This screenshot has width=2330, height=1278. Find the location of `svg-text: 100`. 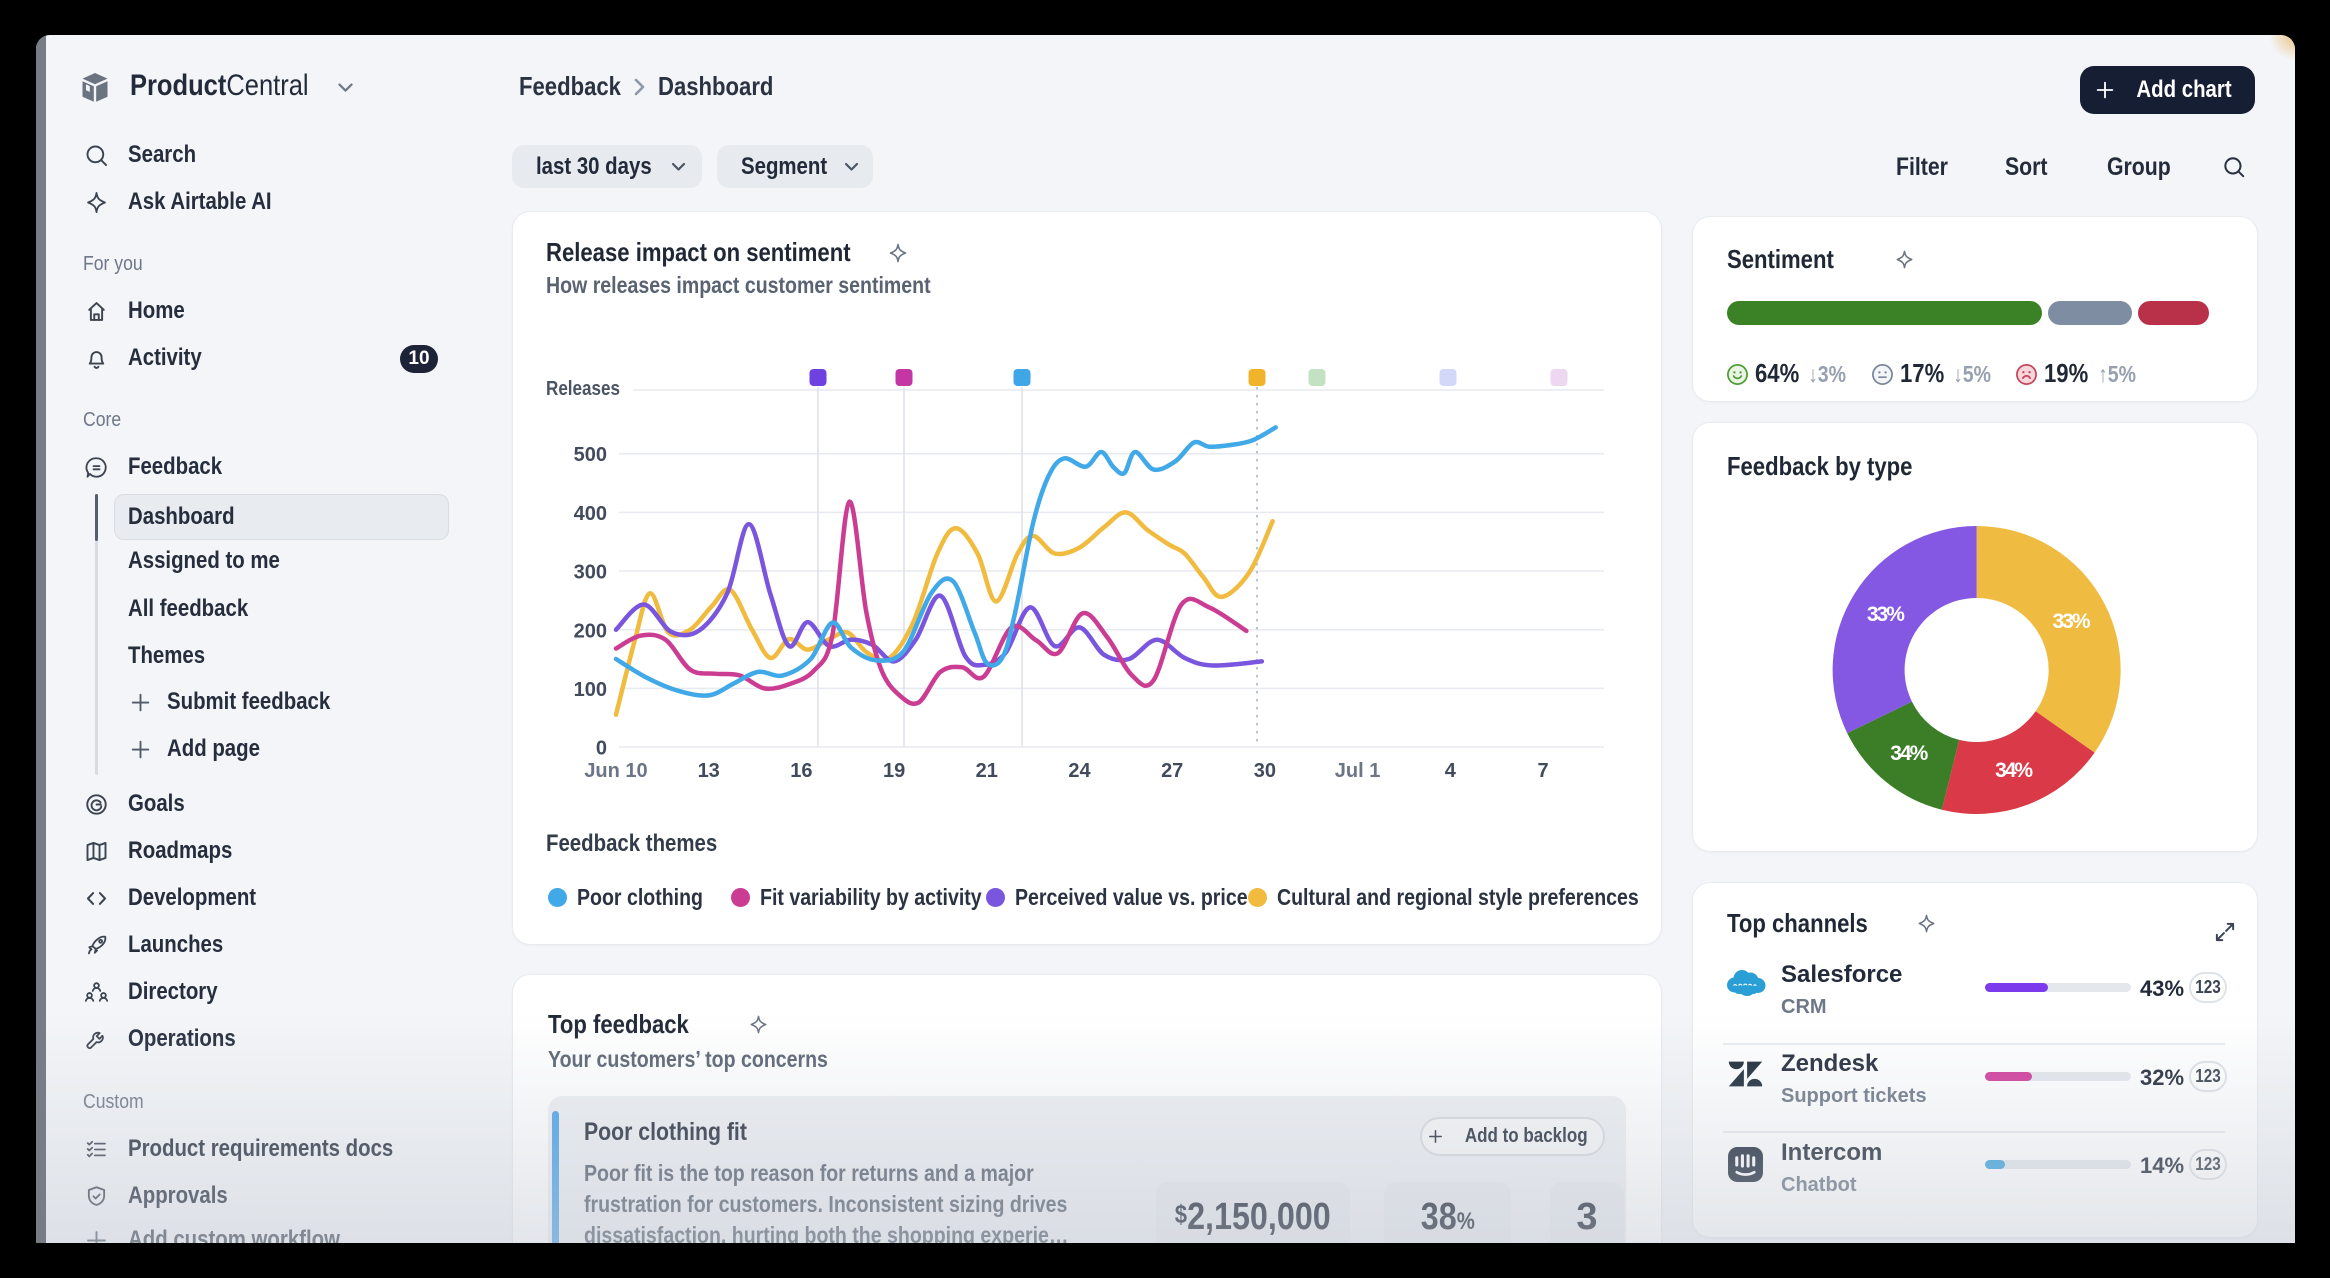

svg-text: 100 is located at coordinates (590, 690).